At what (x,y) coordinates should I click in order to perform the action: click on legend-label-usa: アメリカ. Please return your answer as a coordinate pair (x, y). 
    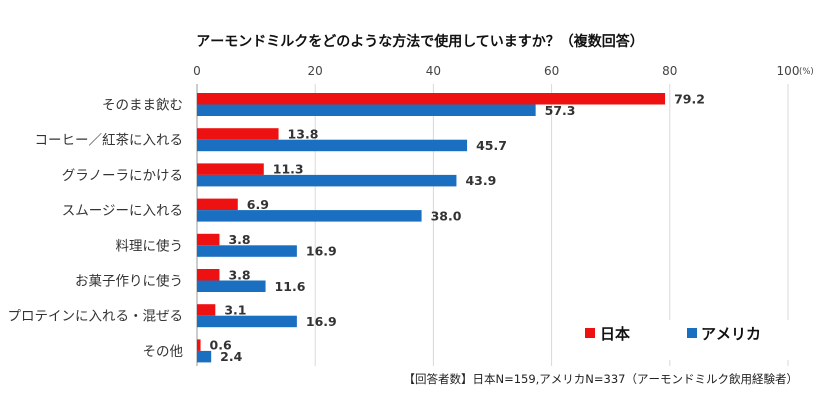
    Looking at the image, I should click on (731, 334).